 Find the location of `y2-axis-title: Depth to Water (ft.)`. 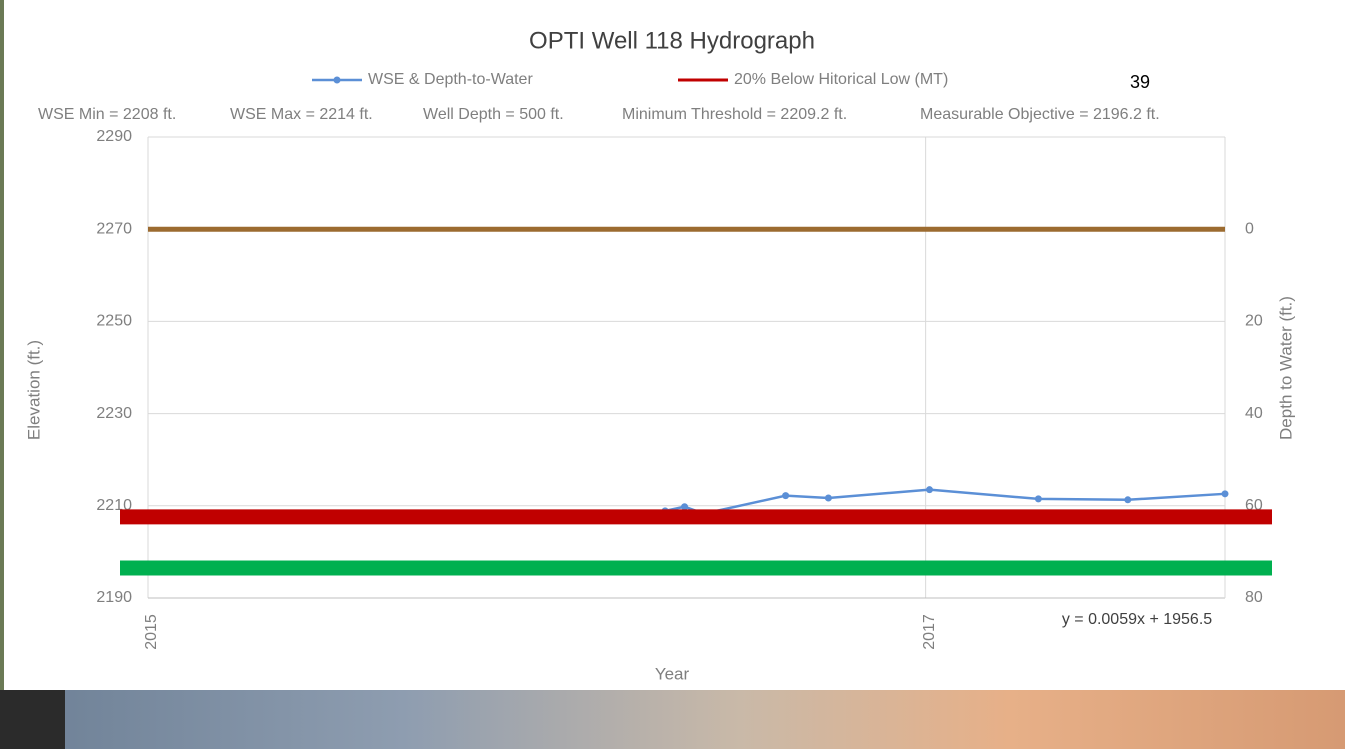

y2-axis-title: Depth to Water (ft.) is located at coordinates (1285, 368).